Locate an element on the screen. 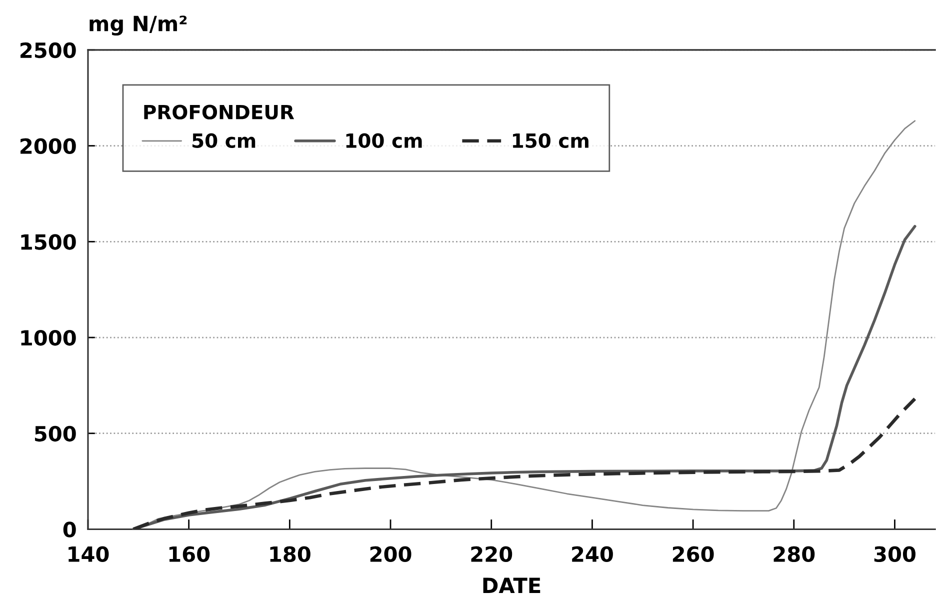 The image size is (936, 609). x-tick-label: 220 is located at coordinates (491, 554).